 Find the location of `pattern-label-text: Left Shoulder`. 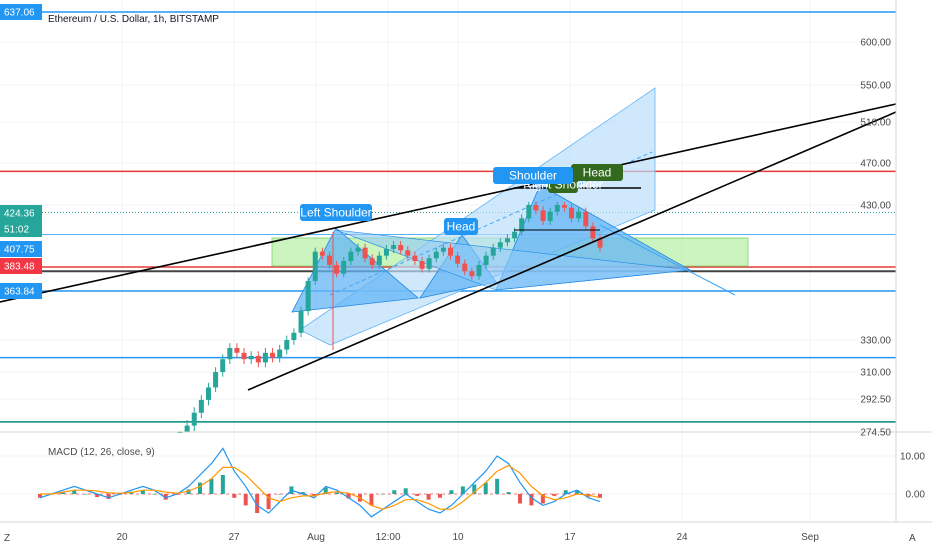

pattern-label-text: Left Shoulder is located at coordinates (335, 213).